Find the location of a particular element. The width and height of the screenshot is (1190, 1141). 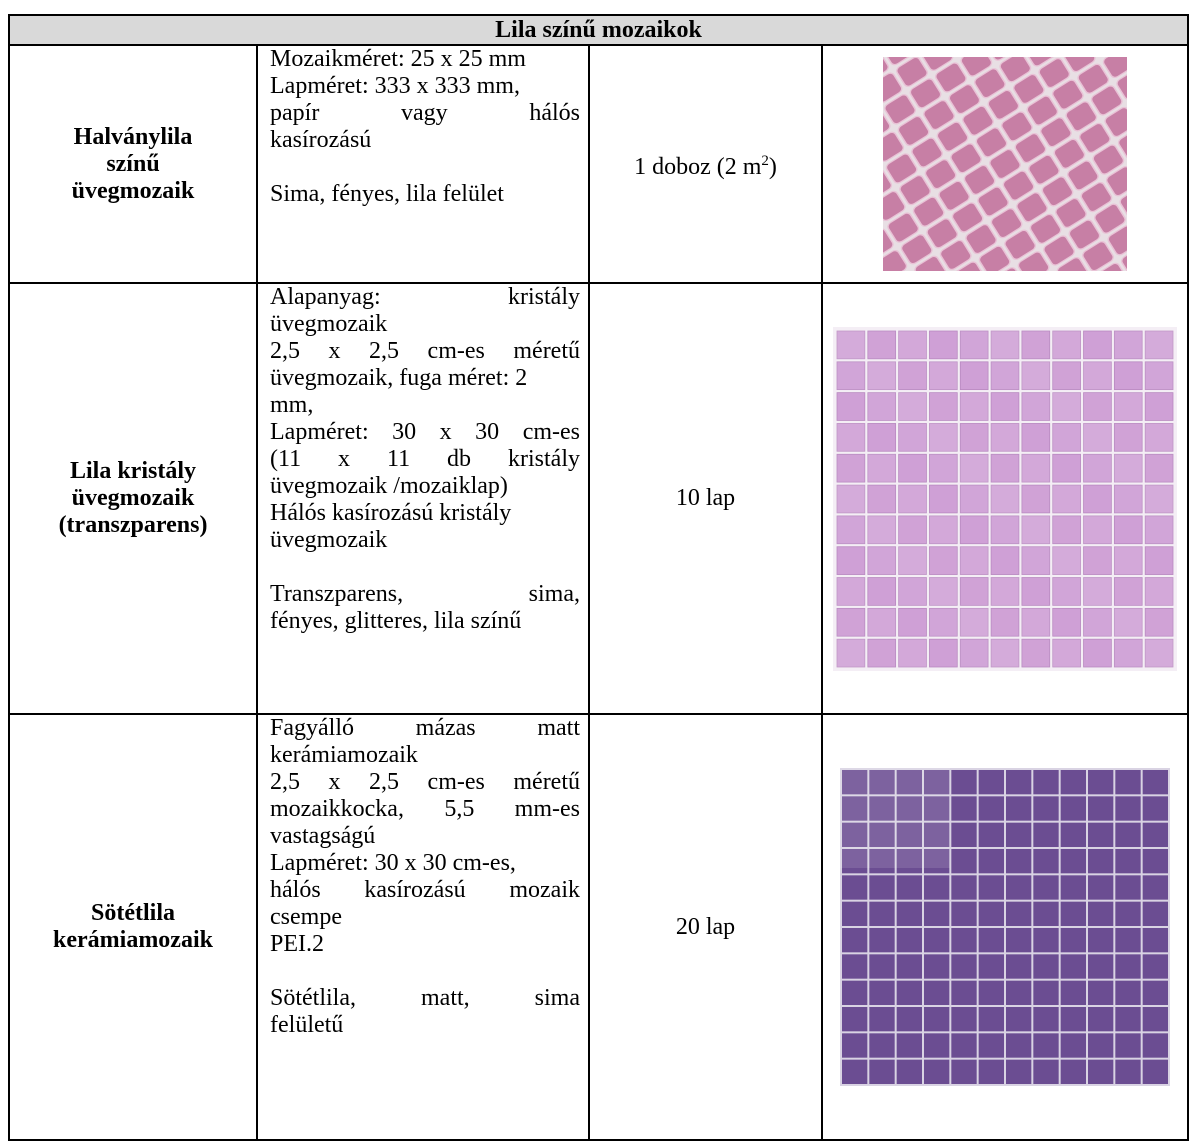

product-name: Lila kristály üvegmozaik (transzparens) is located at coordinates (133, 498).